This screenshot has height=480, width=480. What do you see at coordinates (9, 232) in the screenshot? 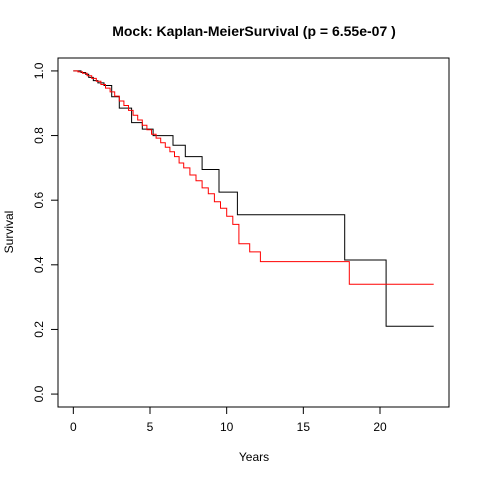
I see `y-axis-label: Survival` at bounding box center [9, 232].